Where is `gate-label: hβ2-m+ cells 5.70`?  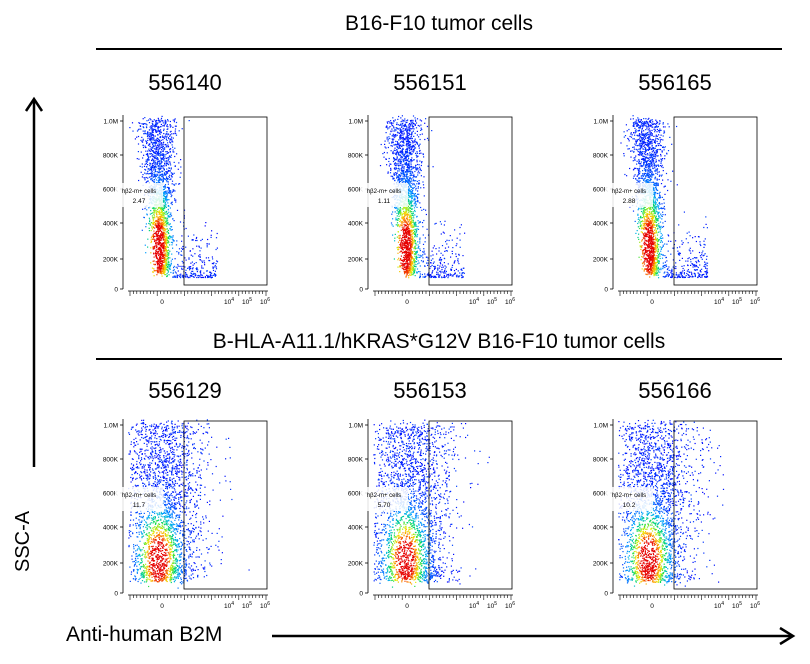 gate-label: hβ2-m+ cells 5.70 is located at coordinates (384, 499).